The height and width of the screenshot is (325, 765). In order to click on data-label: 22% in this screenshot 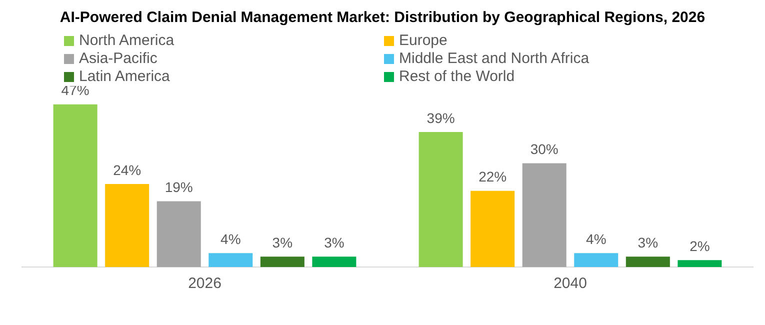, I will do `click(492, 176)`.